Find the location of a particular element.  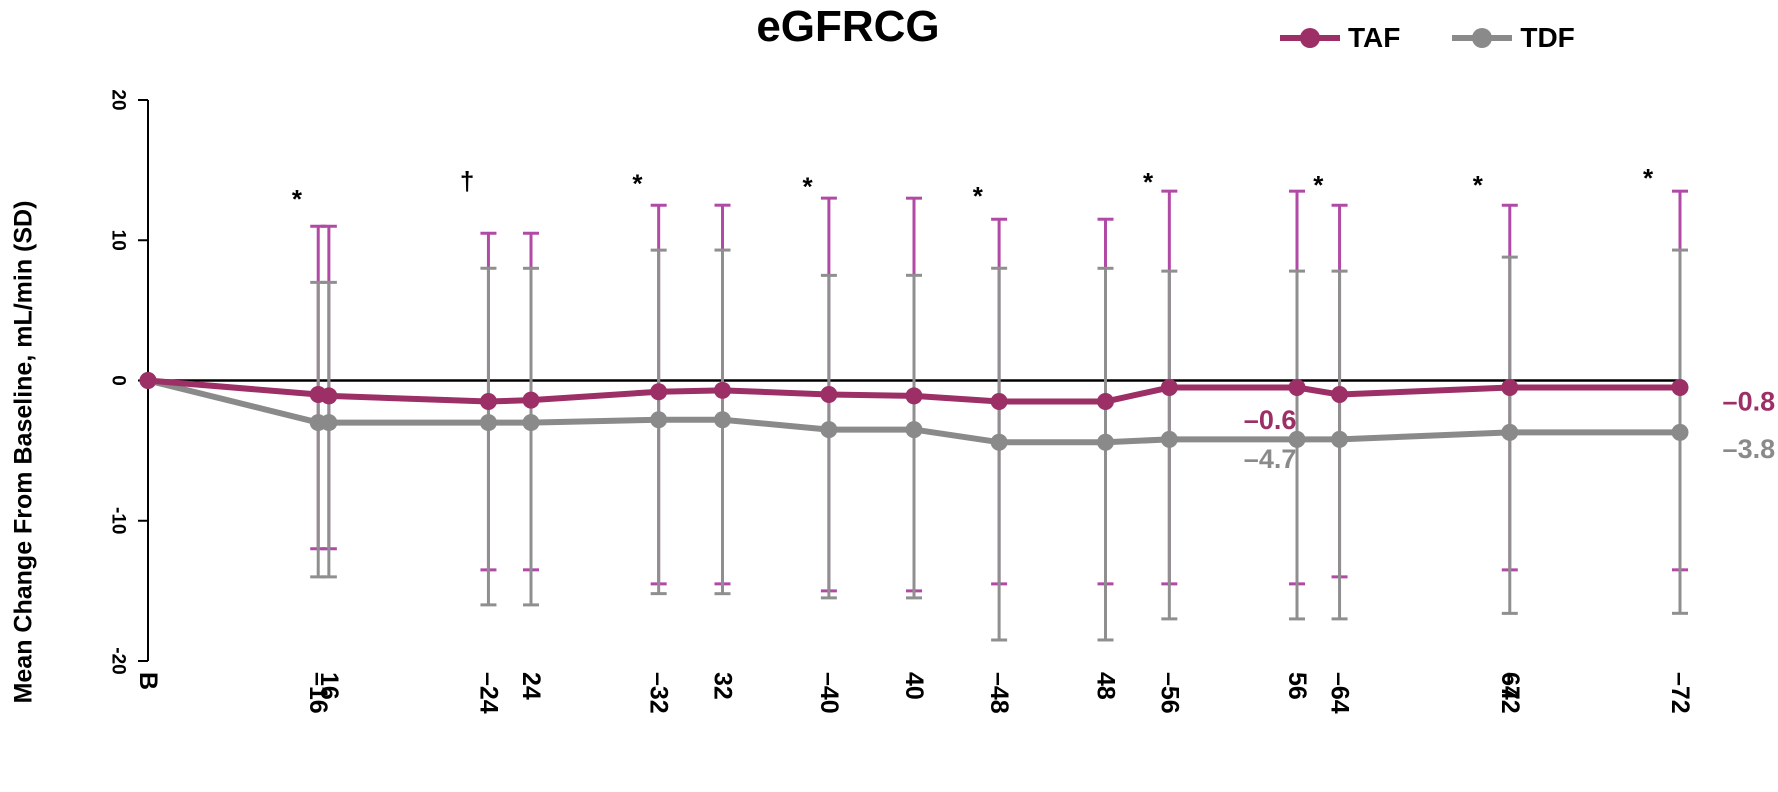

series-lines is located at coordinates (914, 411).